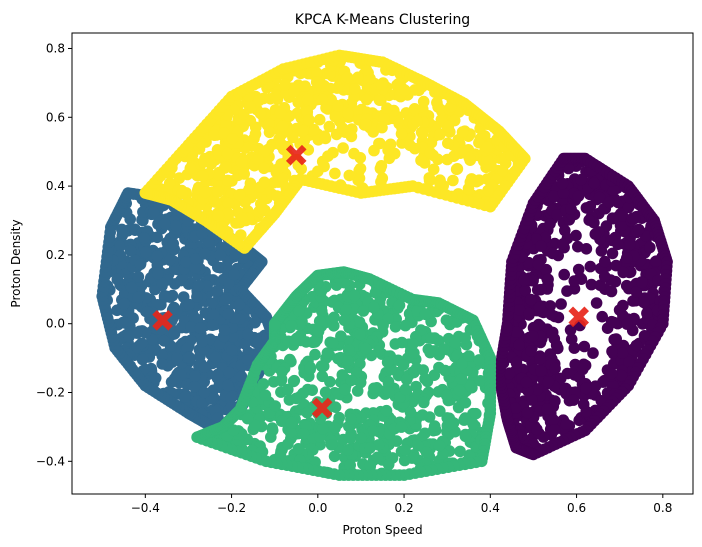  I want to click on x-axis-title: Proton Speed, so click(382, 530).